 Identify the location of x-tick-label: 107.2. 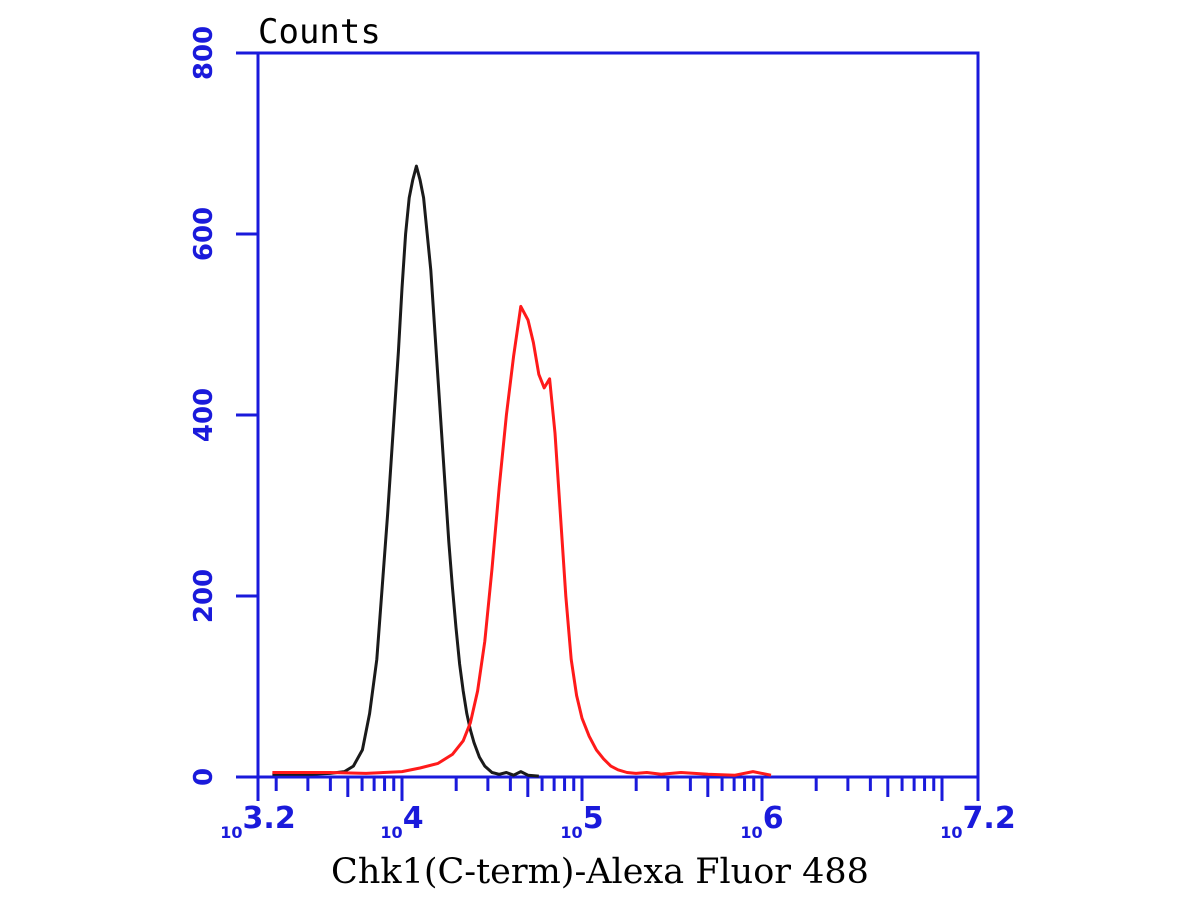
(977, 821).